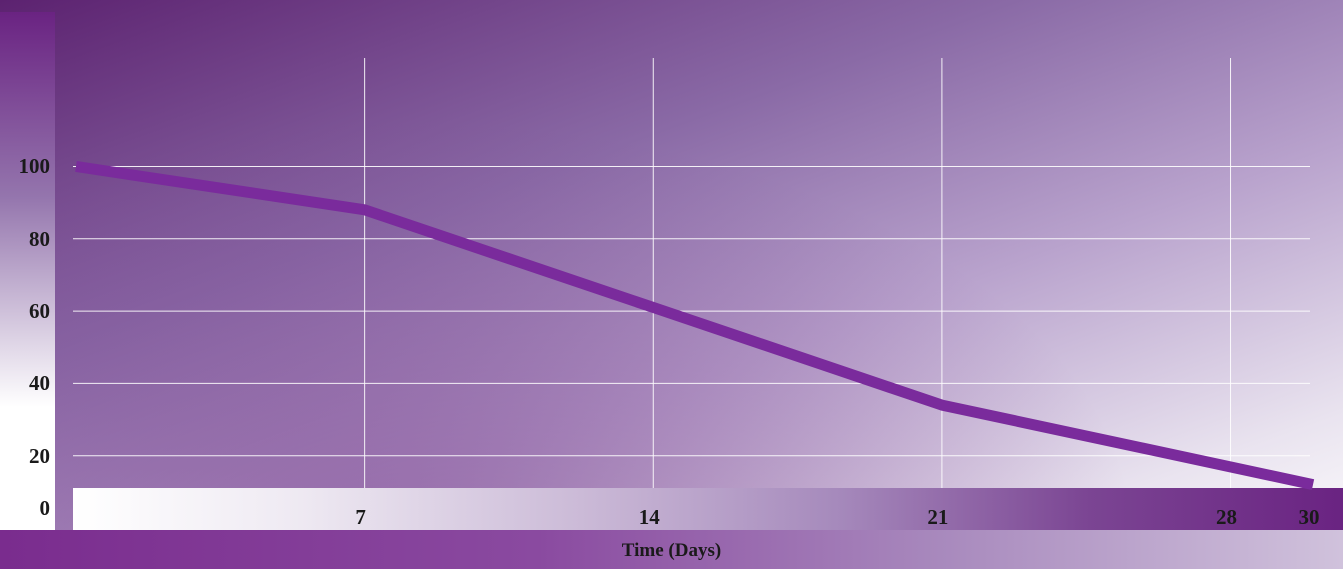  I want to click on y-tick-label: 0, so click(45, 508).